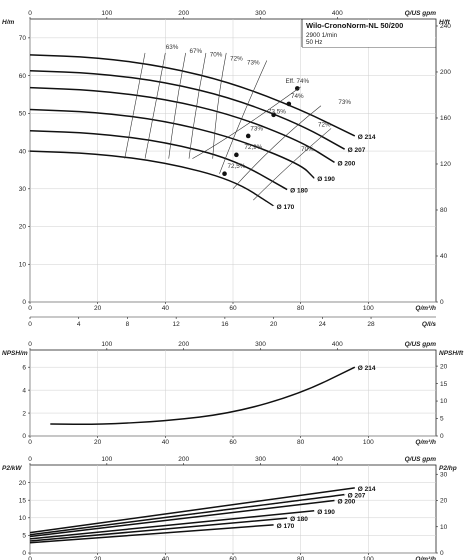 This screenshot has height=560, width=466. I want to click on y-tick-label: 40, so click(23, 151).